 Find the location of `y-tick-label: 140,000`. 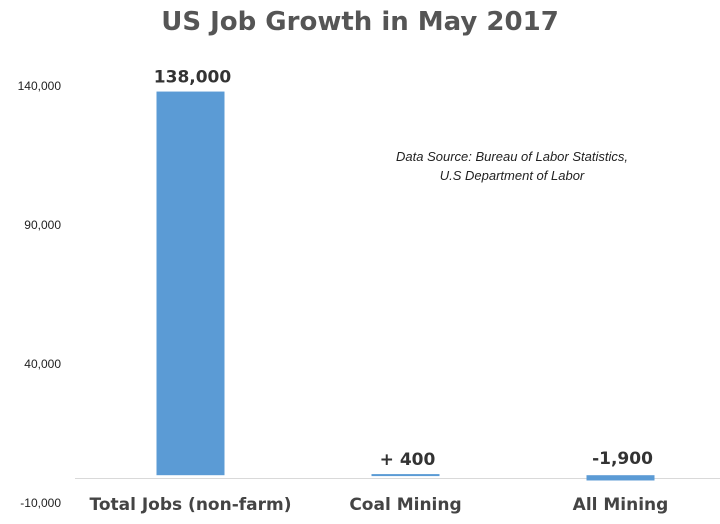

y-tick-label: 140,000 is located at coordinates (40, 86).